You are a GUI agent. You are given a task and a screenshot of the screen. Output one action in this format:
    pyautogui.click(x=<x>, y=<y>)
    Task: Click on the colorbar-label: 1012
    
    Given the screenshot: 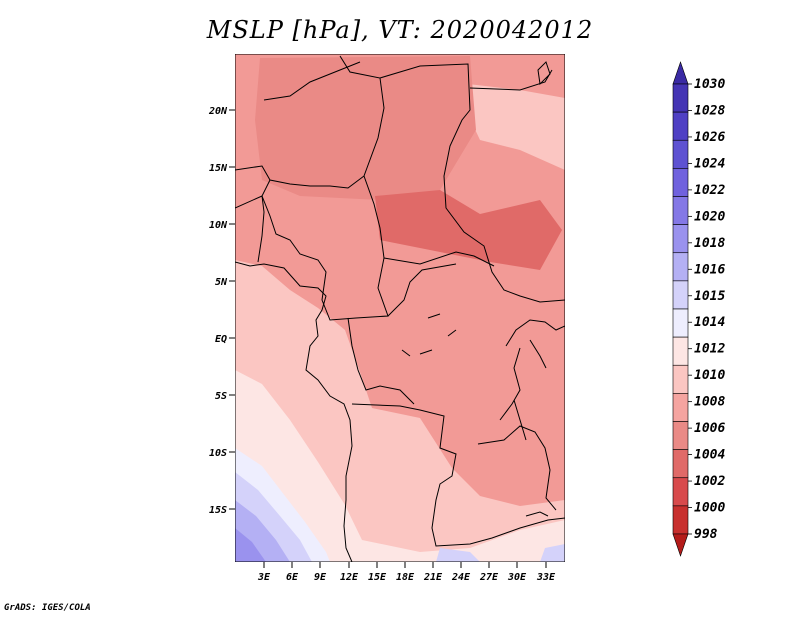 What is the action you would take?
    pyautogui.click(x=709, y=349)
    